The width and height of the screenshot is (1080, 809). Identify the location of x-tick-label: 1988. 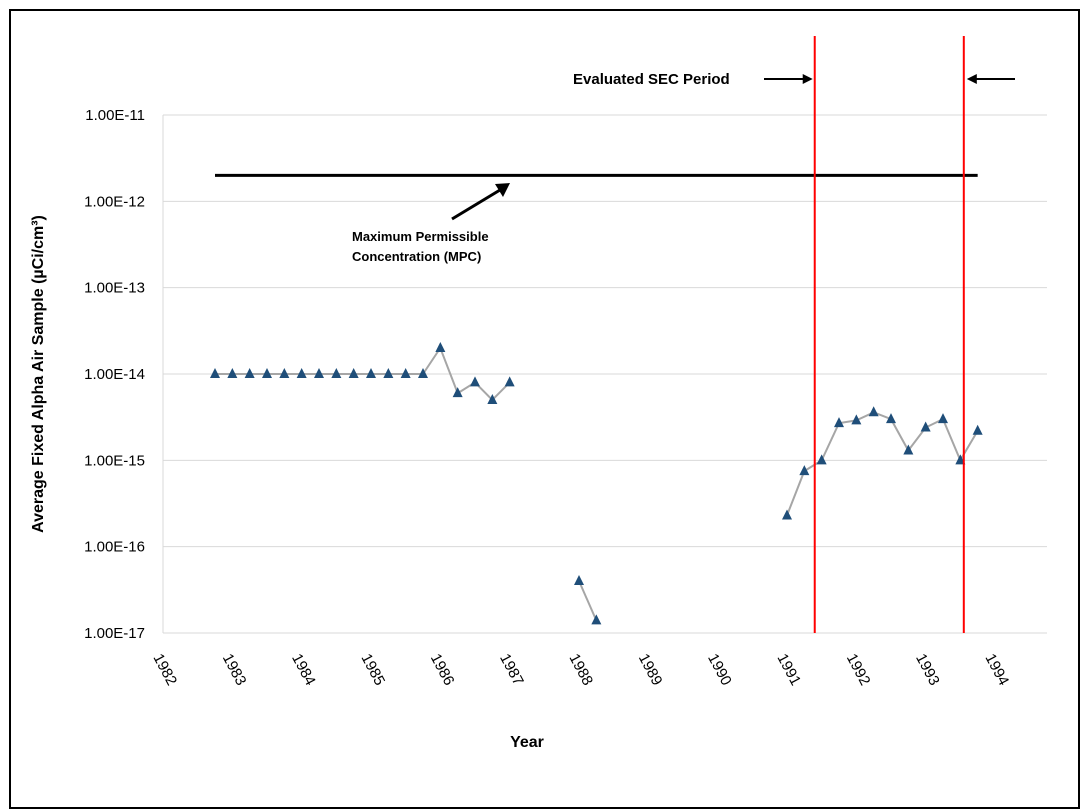
(580, 669).